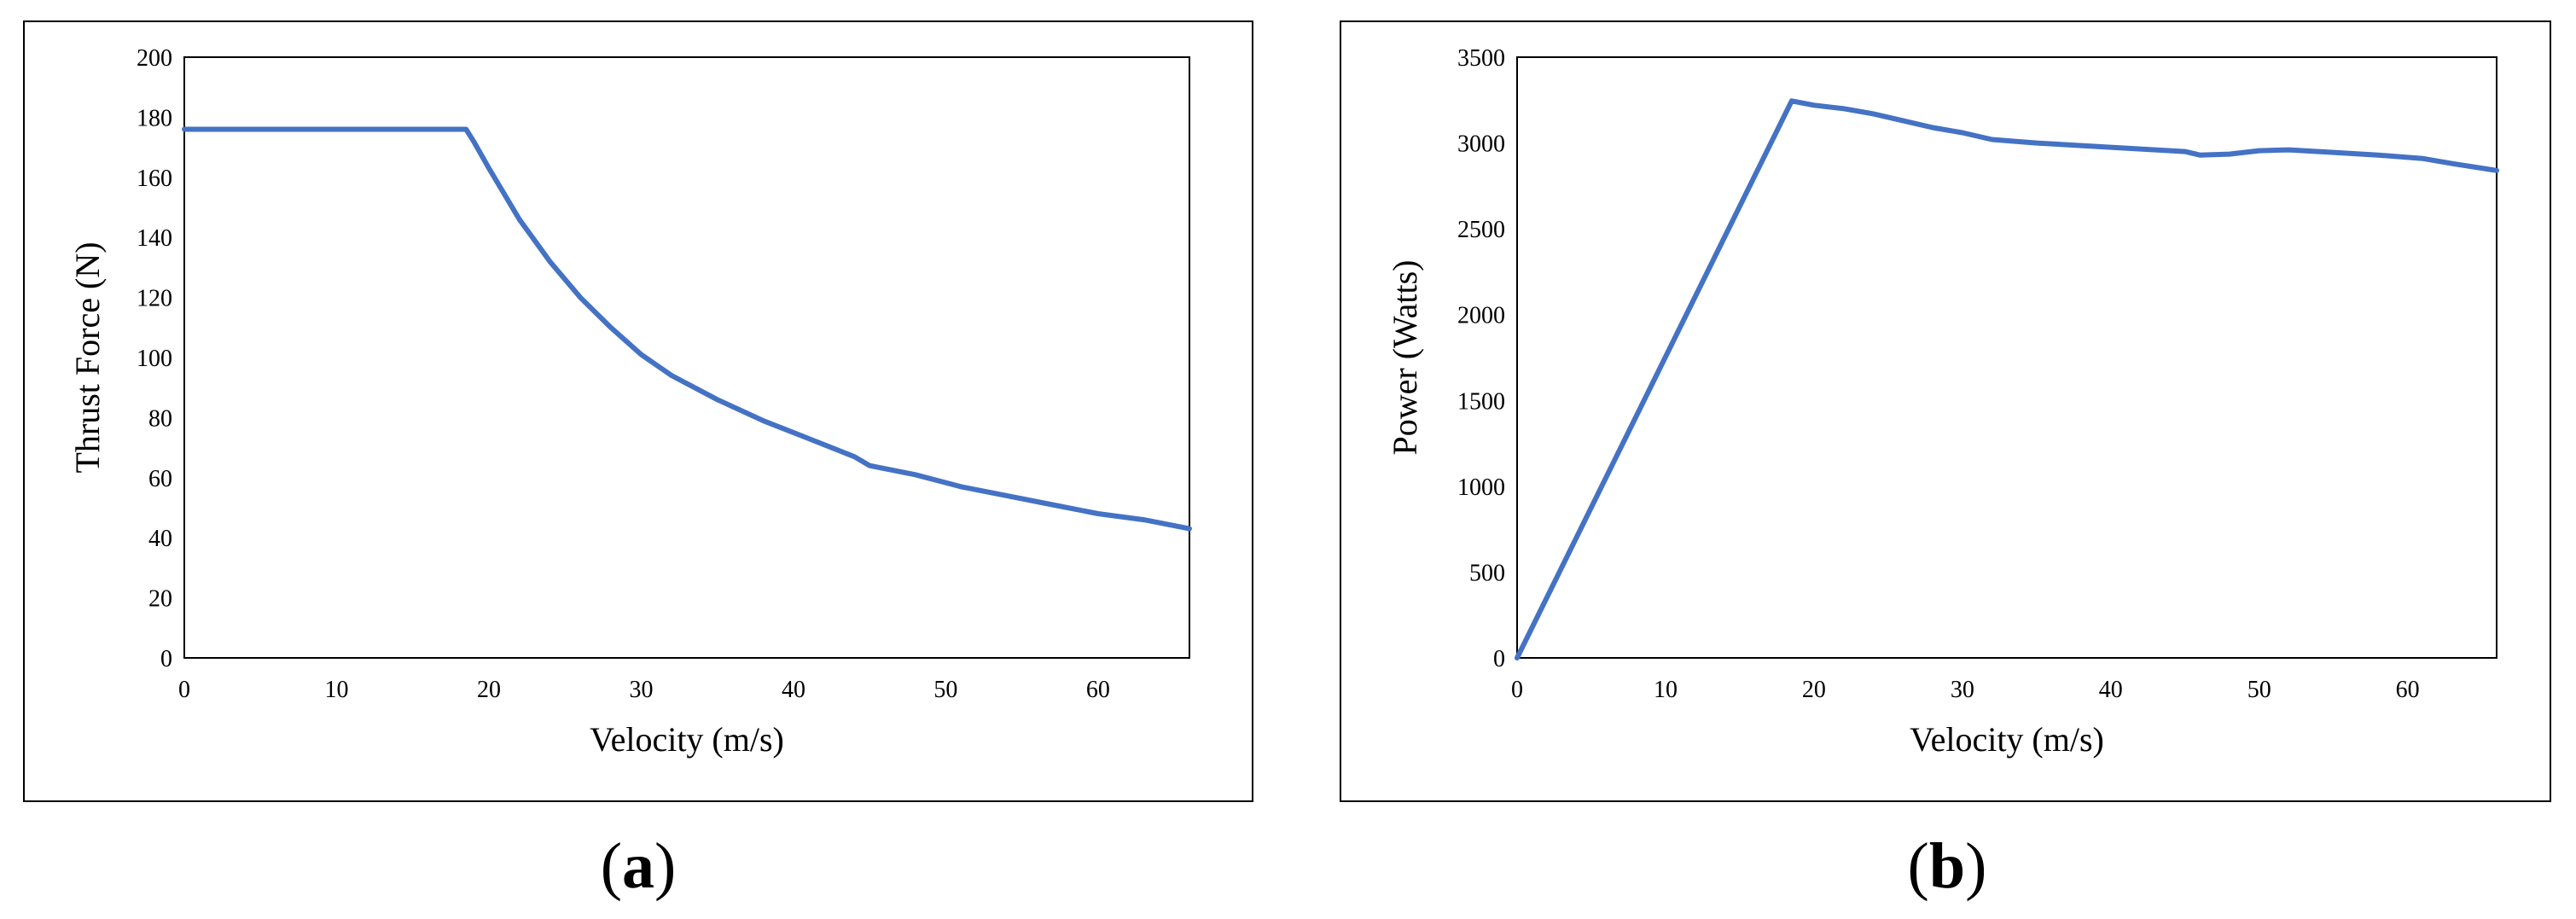 This screenshot has width=2576, height=919. I want to click on chart-b-y-tick-label: 1500, so click(1481, 401).